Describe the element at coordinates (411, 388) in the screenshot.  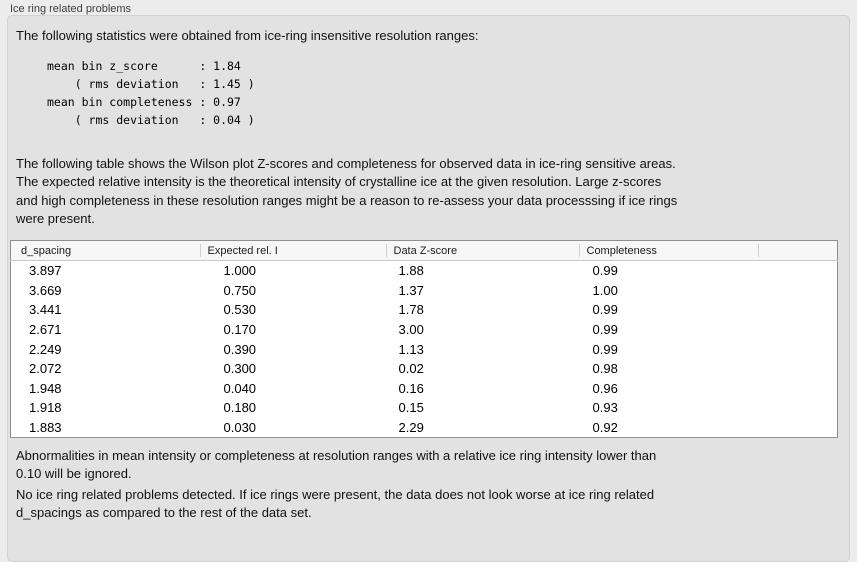
I see `table-cell: 0.16` at that location.